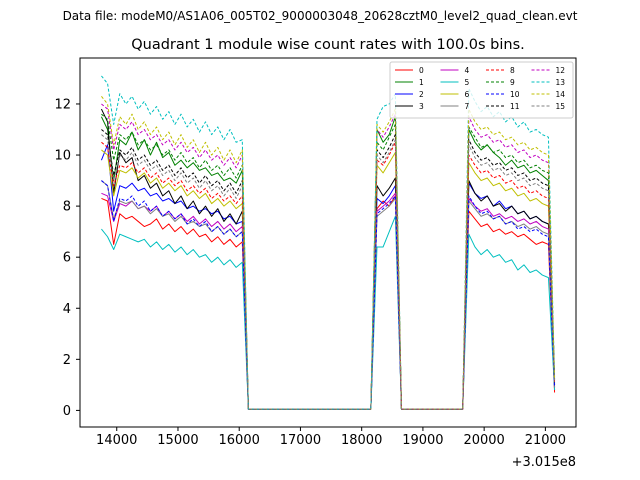 The image size is (640, 480). Describe the element at coordinates (116, 440) in the screenshot. I see `x-tick-label: 14000` at that location.